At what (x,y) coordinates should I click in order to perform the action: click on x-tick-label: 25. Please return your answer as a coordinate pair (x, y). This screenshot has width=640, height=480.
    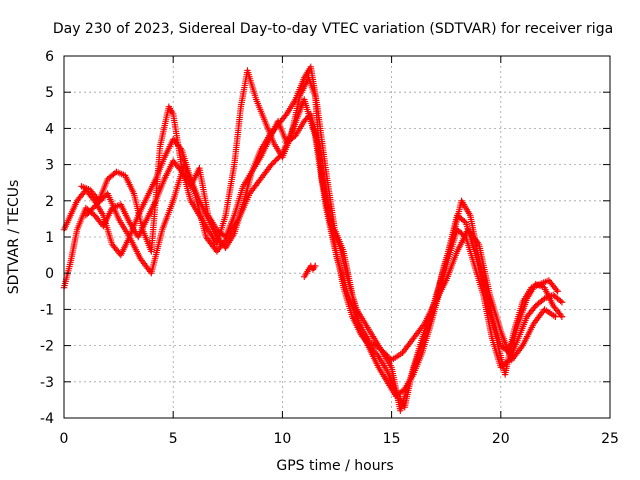
    Looking at the image, I should click on (610, 439).